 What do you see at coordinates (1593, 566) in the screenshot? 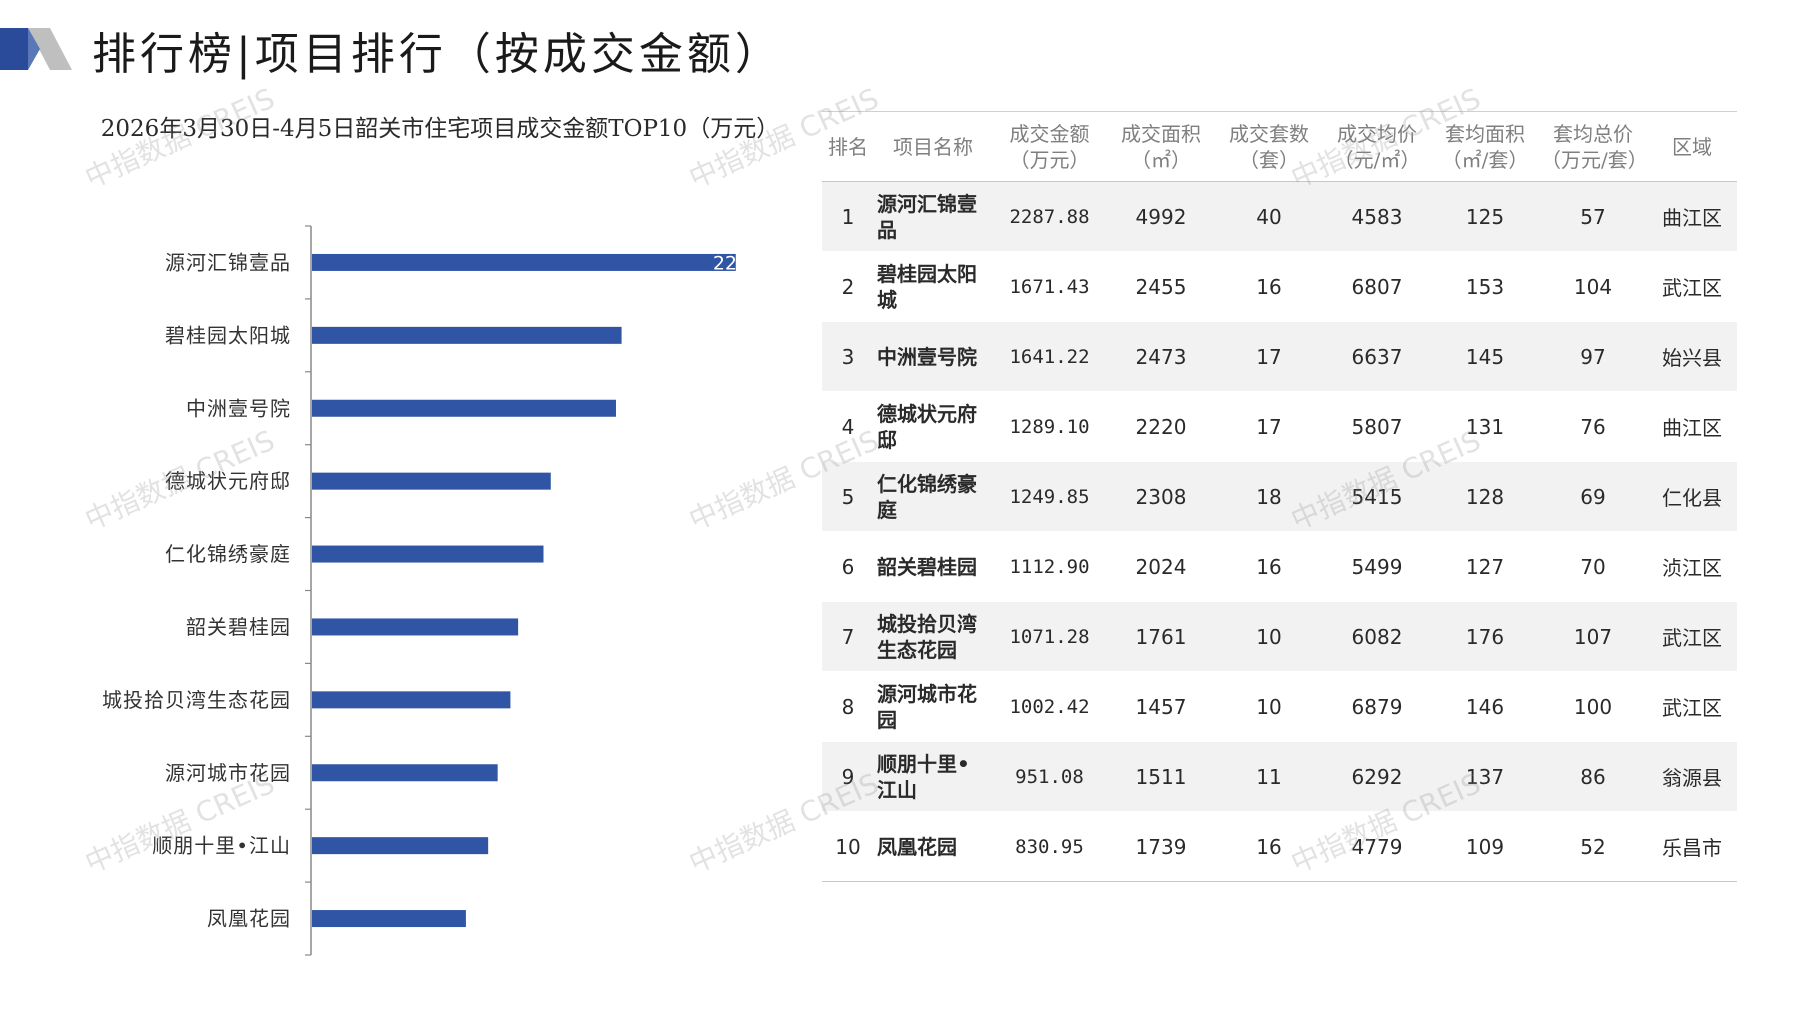
I see `cell-avg-total: 70` at bounding box center [1593, 566].